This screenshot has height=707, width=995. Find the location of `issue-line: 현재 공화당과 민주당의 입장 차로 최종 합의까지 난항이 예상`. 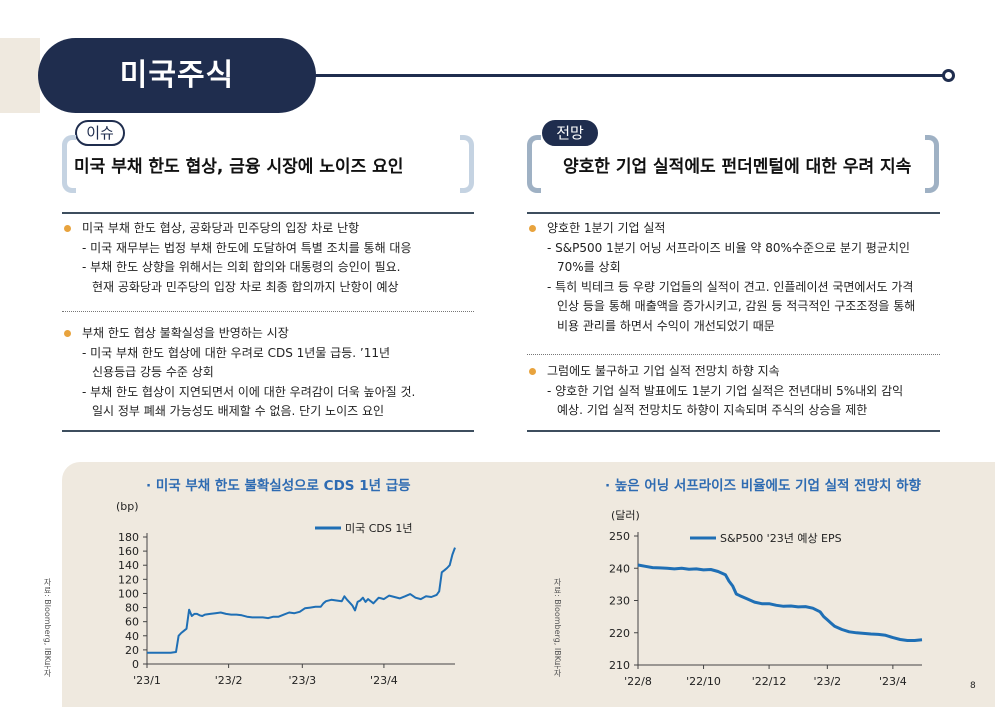

issue-line: 현재 공화당과 민주당의 입장 차로 최종 합의까지 난항이 예상 is located at coordinates (245, 286).